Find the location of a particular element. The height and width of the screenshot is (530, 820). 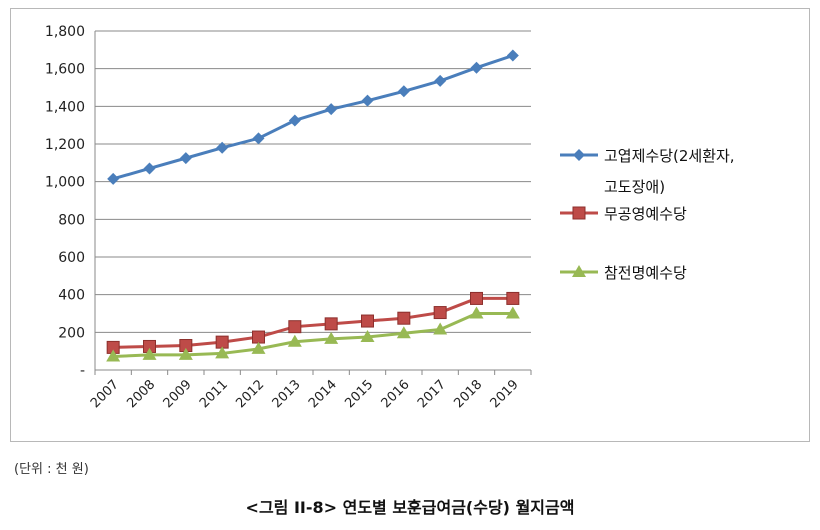

x-tick-label: 2015 is located at coordinates (359, 394).